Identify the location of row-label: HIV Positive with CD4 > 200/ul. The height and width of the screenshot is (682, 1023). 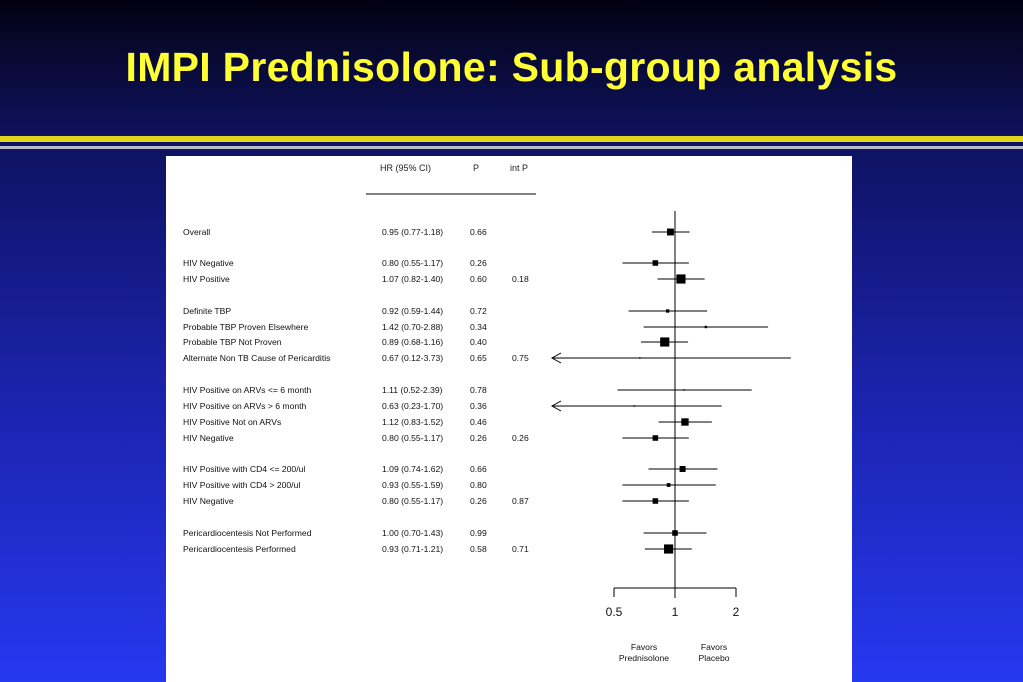
(241, 485).